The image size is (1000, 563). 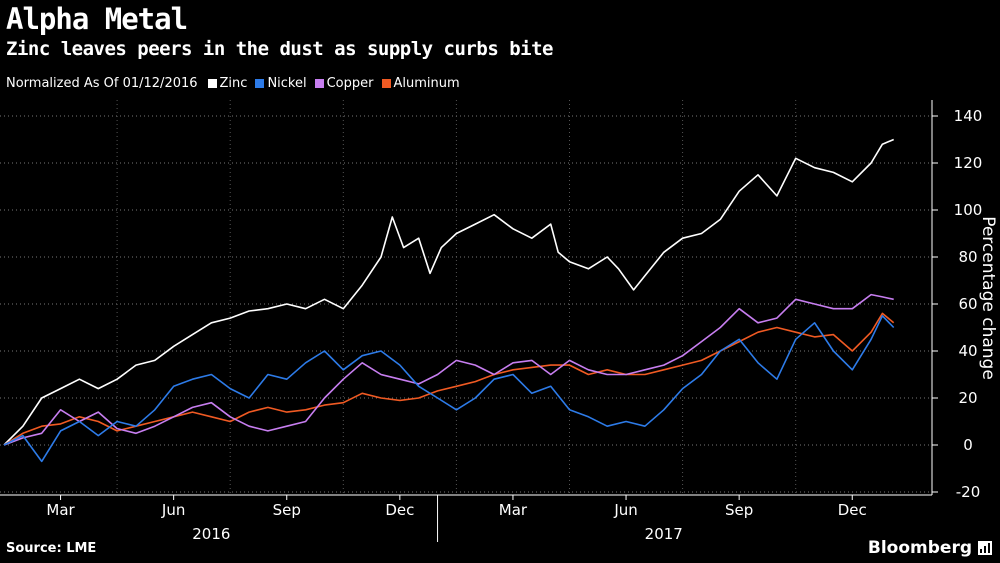 I want to click on y-tick-label: 100, so click(x=968, y=210).